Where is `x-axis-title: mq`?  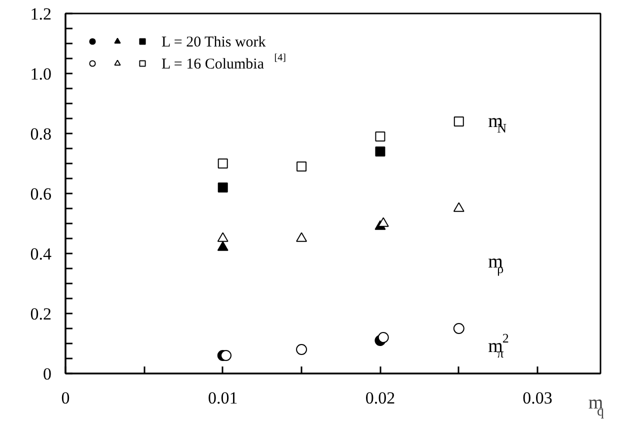
x-axis-title: mq is located at coordinates (600, 406).